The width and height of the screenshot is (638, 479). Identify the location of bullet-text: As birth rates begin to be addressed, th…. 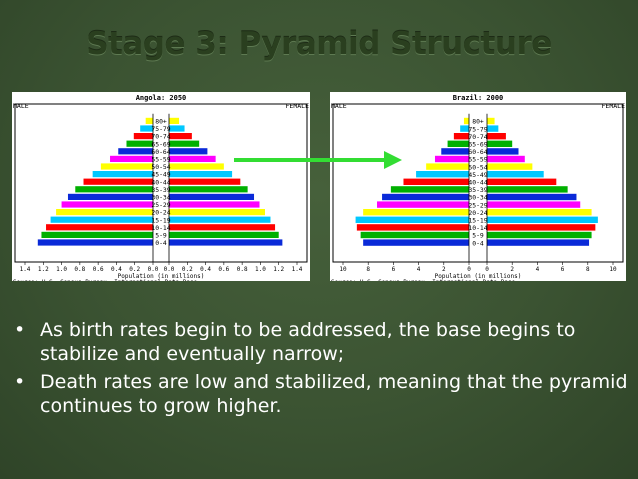
(308, 342).